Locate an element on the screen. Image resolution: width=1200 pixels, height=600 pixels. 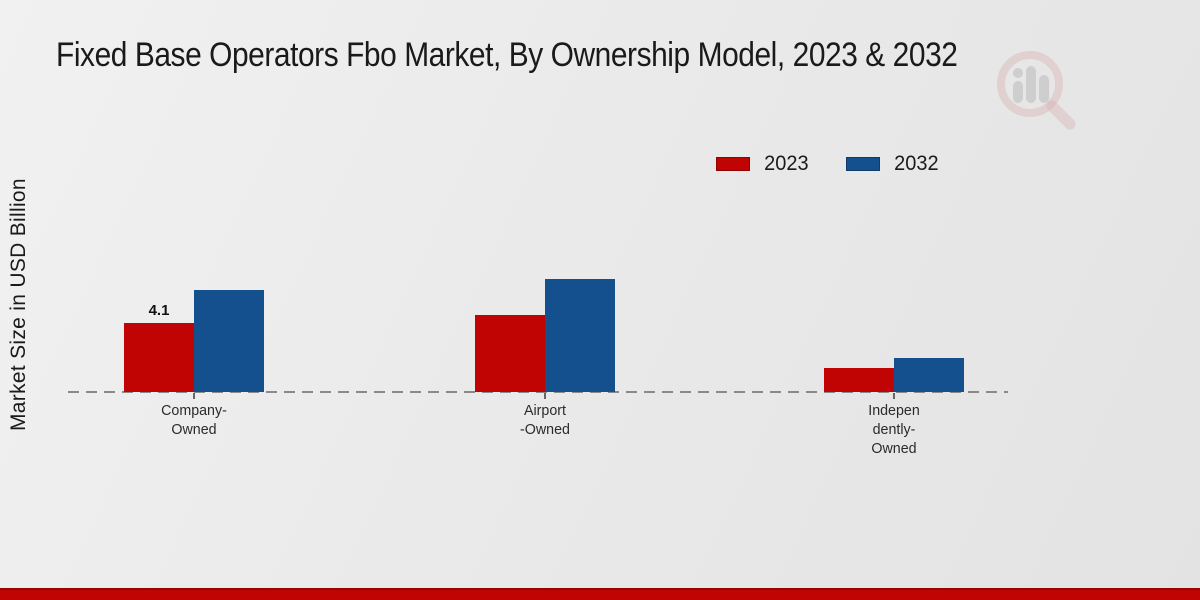
legend-swatch-2032 is located at coordinates (862, 164).